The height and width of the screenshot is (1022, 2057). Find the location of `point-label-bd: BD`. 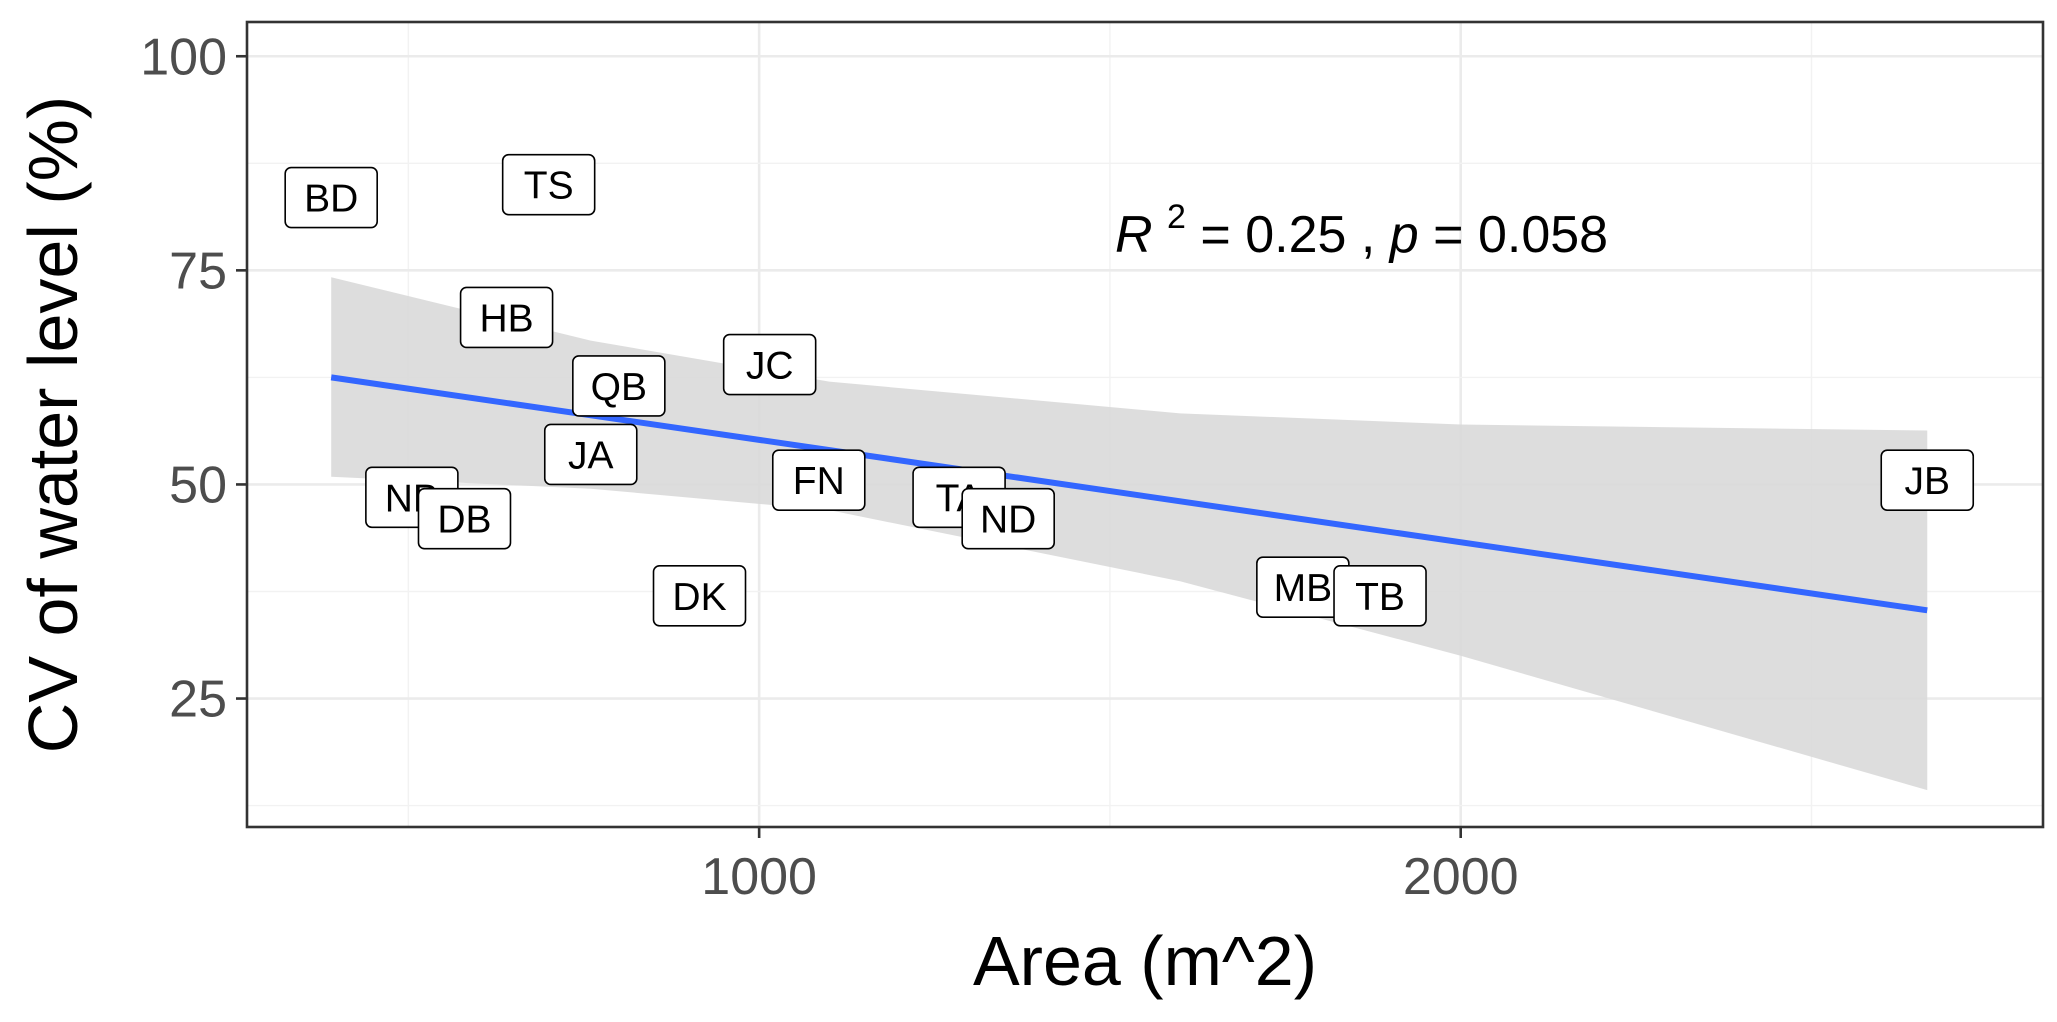

point-label-bd: BD is located at coordinates (331, 197).